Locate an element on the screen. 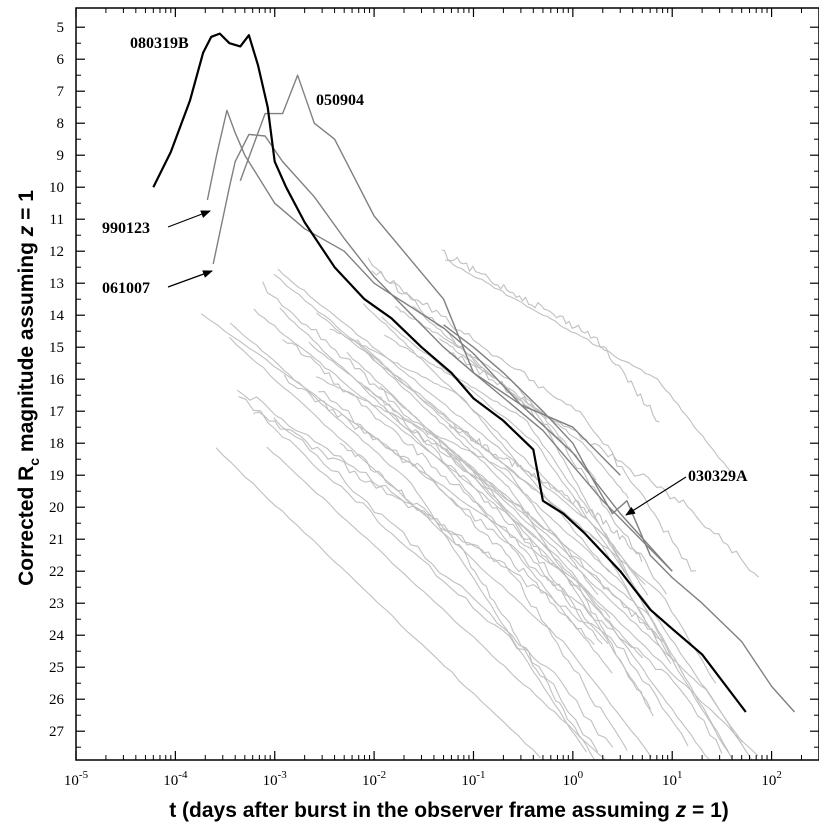 This screenshot has width=819, height=827. x-tick-label: 10⁻⁴ is located at coordinates (175, 779).